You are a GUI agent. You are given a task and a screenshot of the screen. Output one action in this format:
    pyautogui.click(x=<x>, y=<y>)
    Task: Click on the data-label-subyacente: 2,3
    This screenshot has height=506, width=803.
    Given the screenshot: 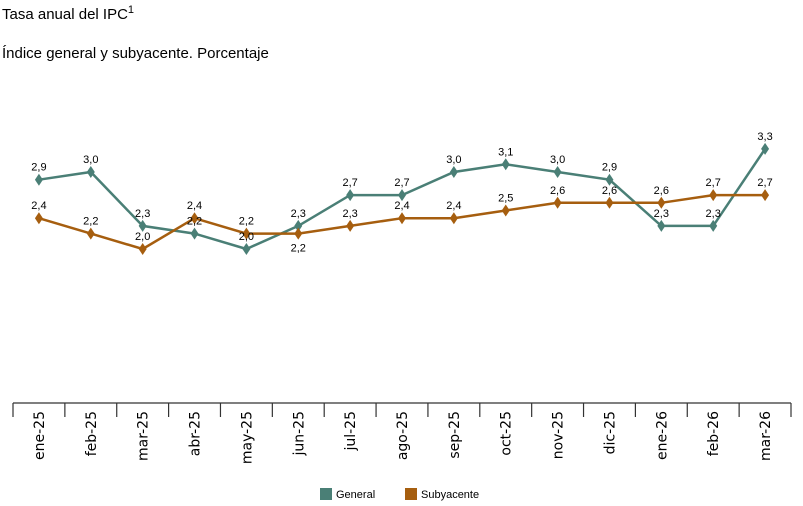 What is the action you would take?
    pyautogui.click(x=349, y=214)
    